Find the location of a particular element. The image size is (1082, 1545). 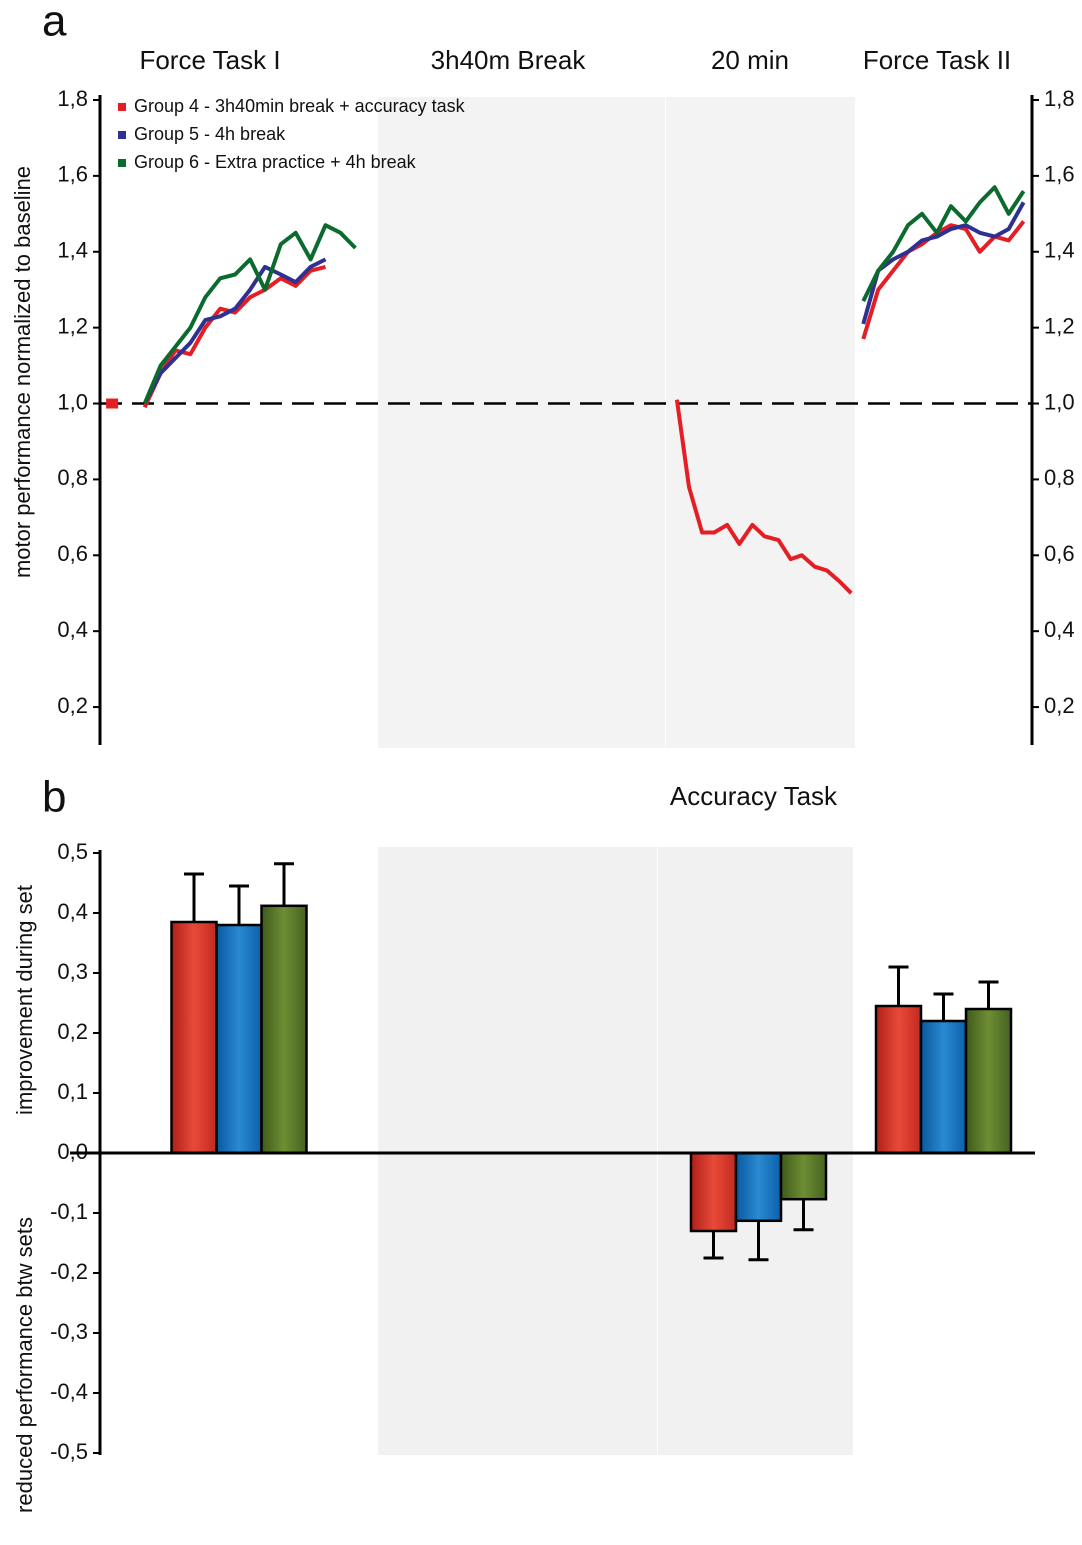

category-label: Accuracy Task is located at coordinates (754, 796).